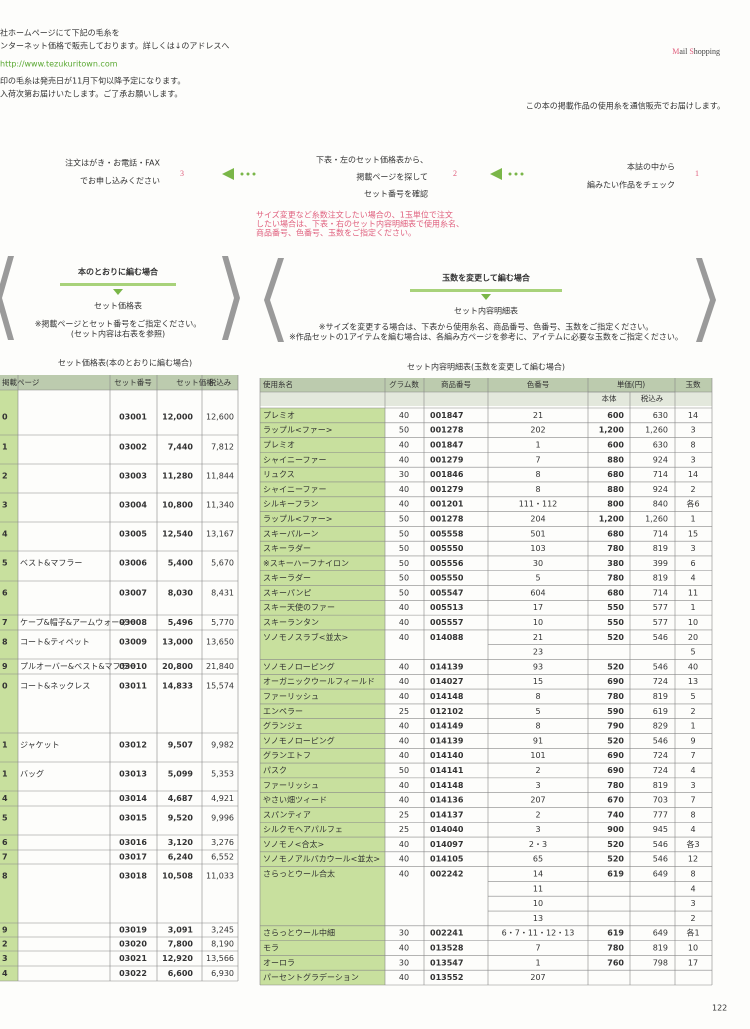 This screenshot has height=1029, width=750. I want to click on name-cell: ソノモノスラブ<並太>, so click(305, 637).